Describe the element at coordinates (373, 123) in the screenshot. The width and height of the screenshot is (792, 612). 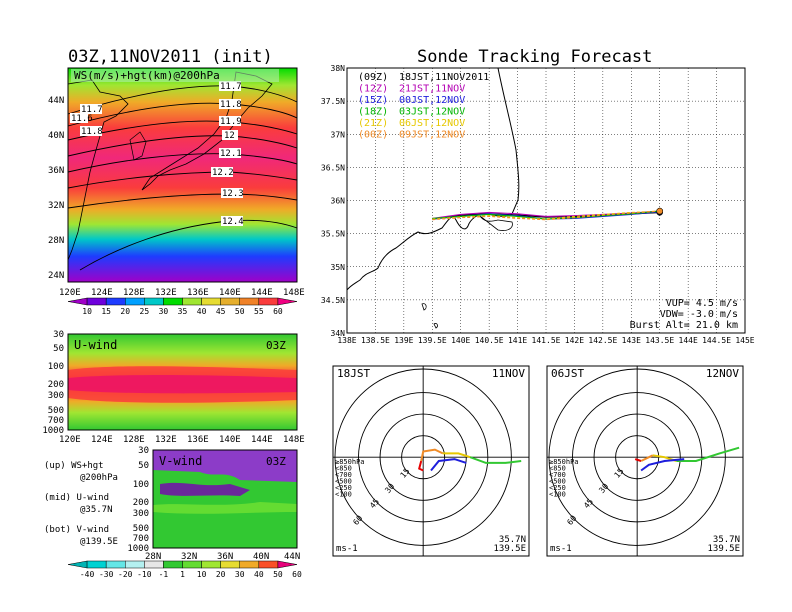
I see `legend-code: (21Z)` at that location.